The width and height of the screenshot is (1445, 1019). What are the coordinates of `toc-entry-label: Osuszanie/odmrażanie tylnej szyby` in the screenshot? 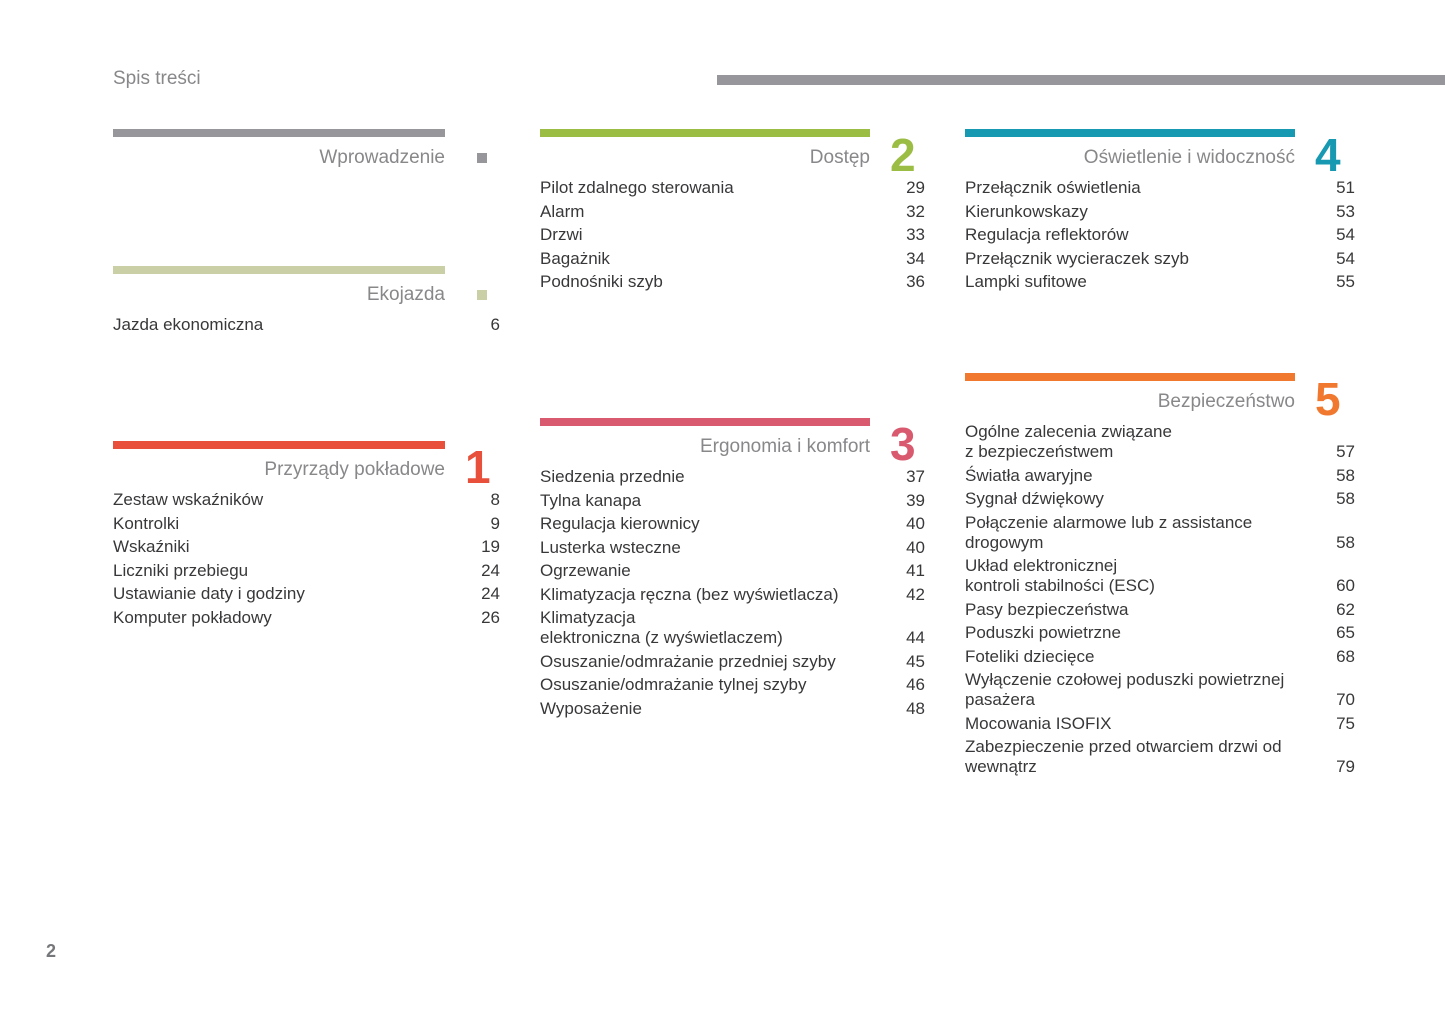 It's located at (673, 684).